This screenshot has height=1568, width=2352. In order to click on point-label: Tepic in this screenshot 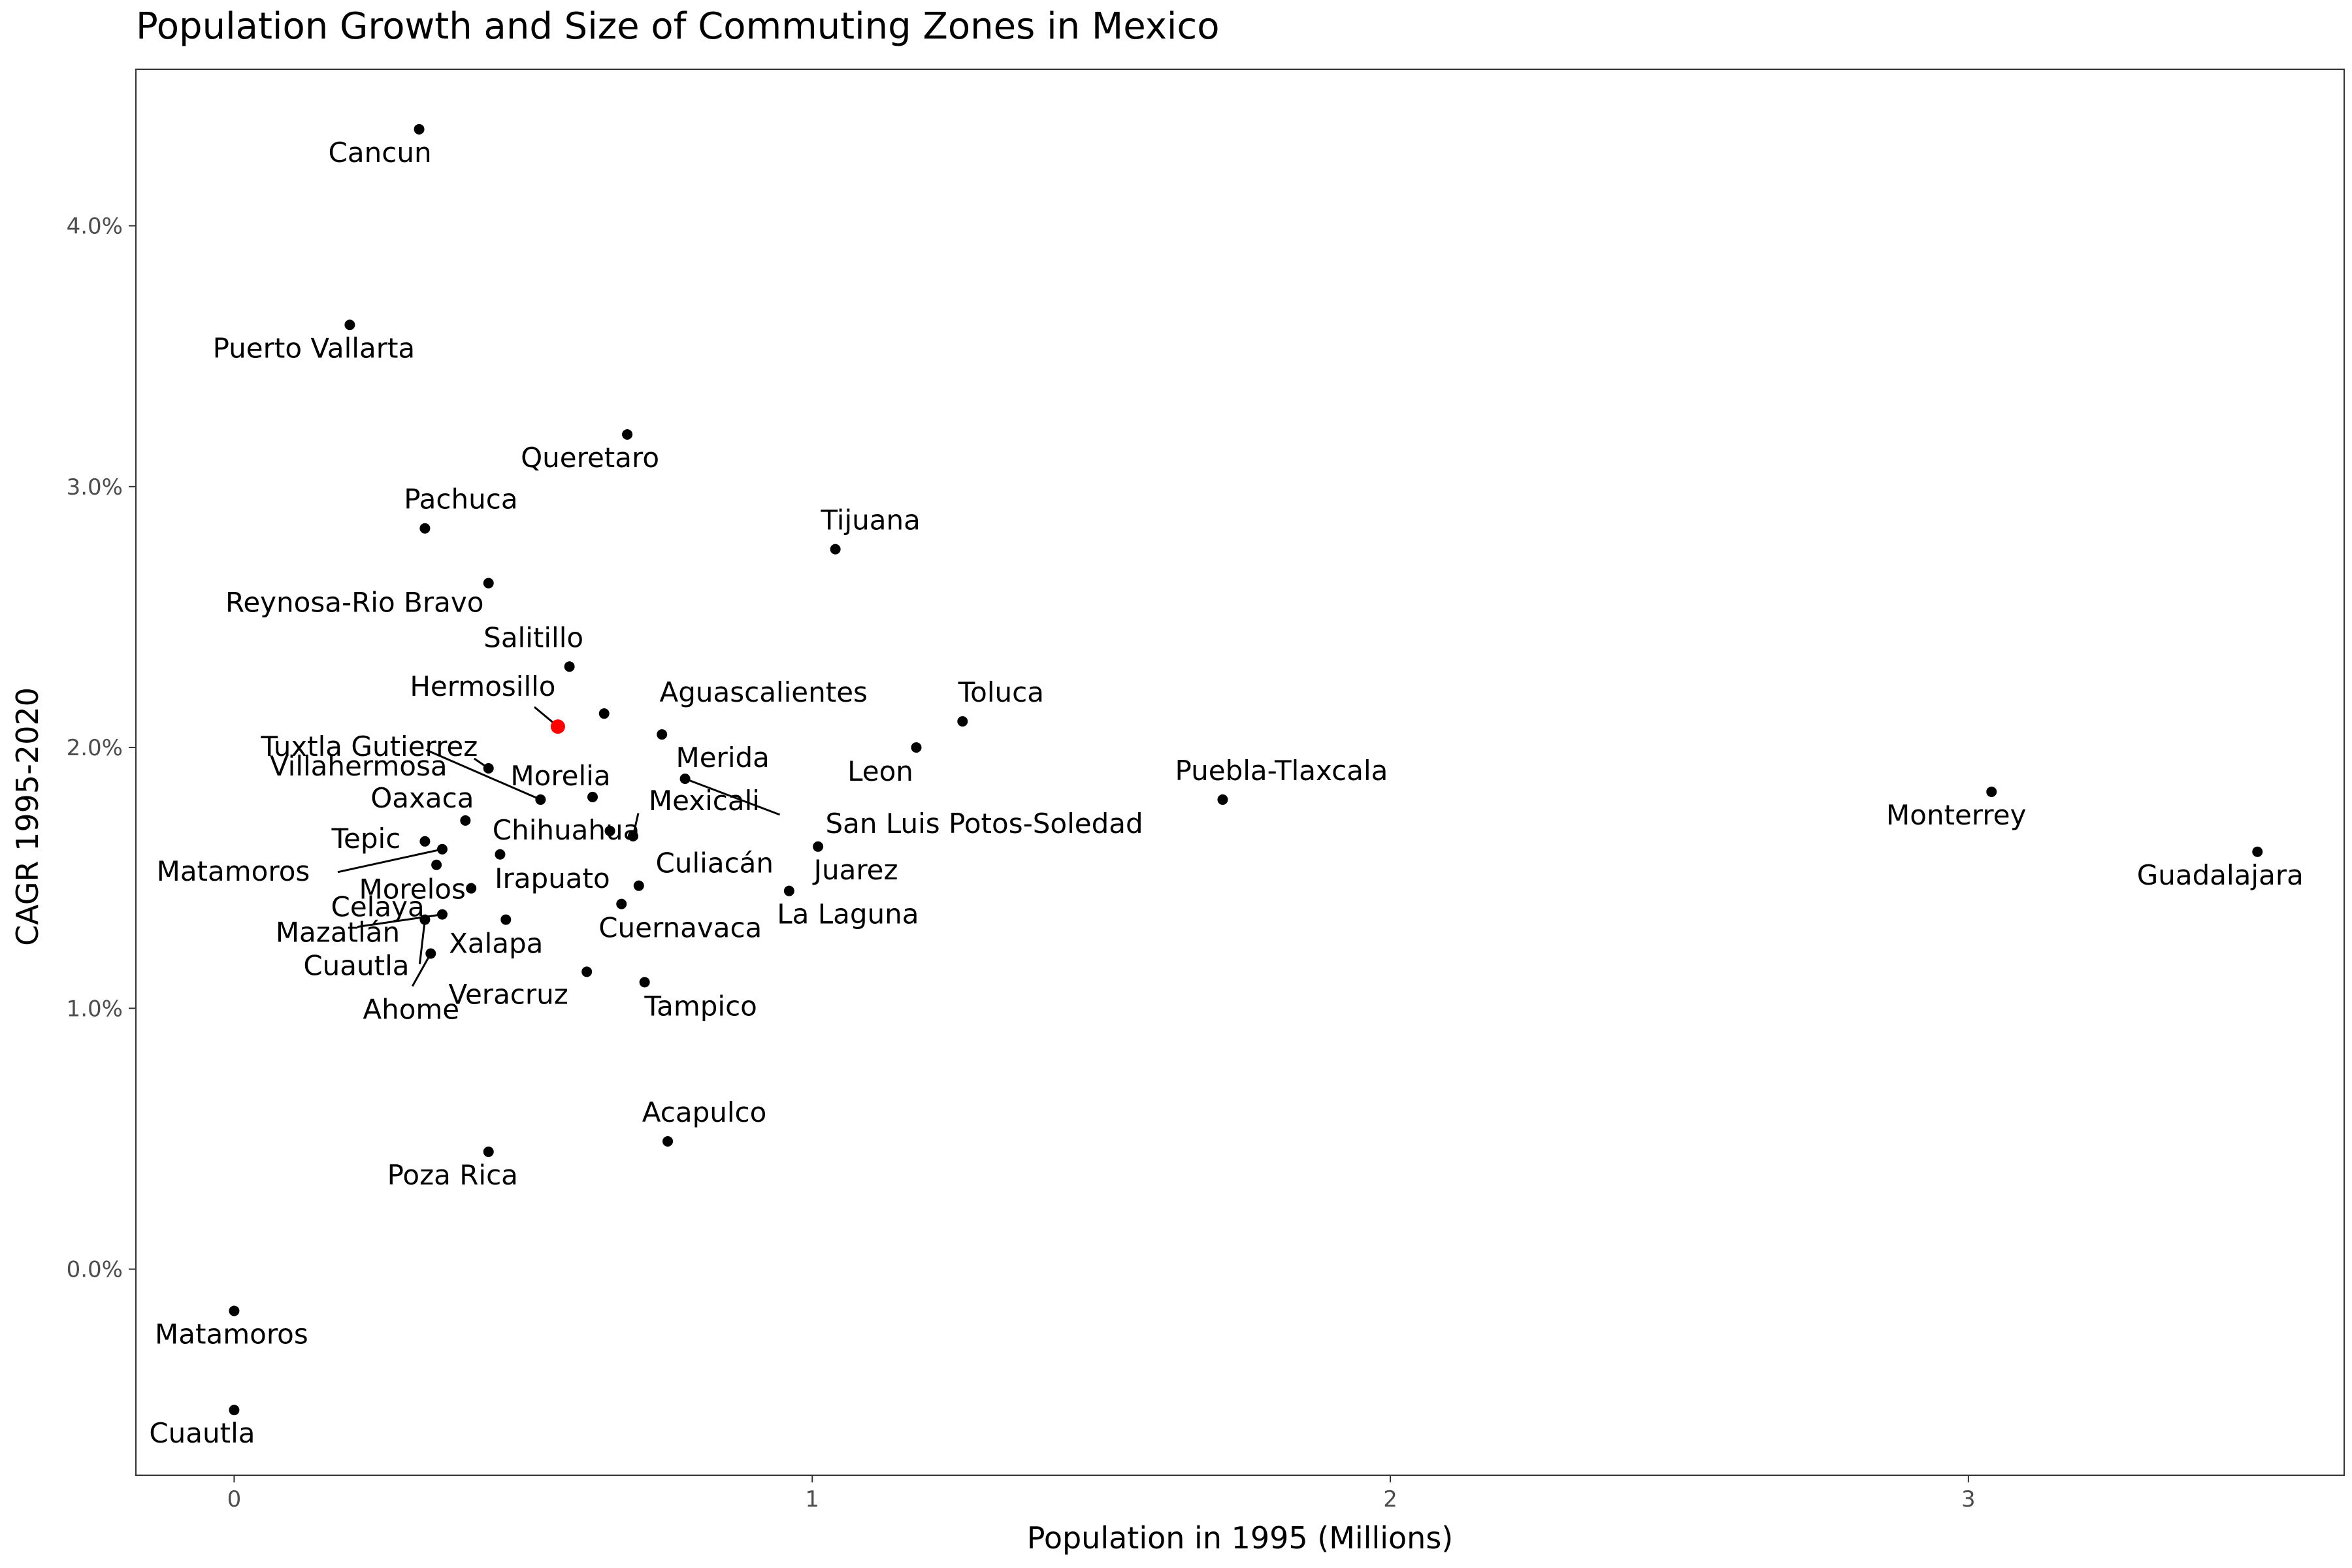, I will do `click(366, 839)`.